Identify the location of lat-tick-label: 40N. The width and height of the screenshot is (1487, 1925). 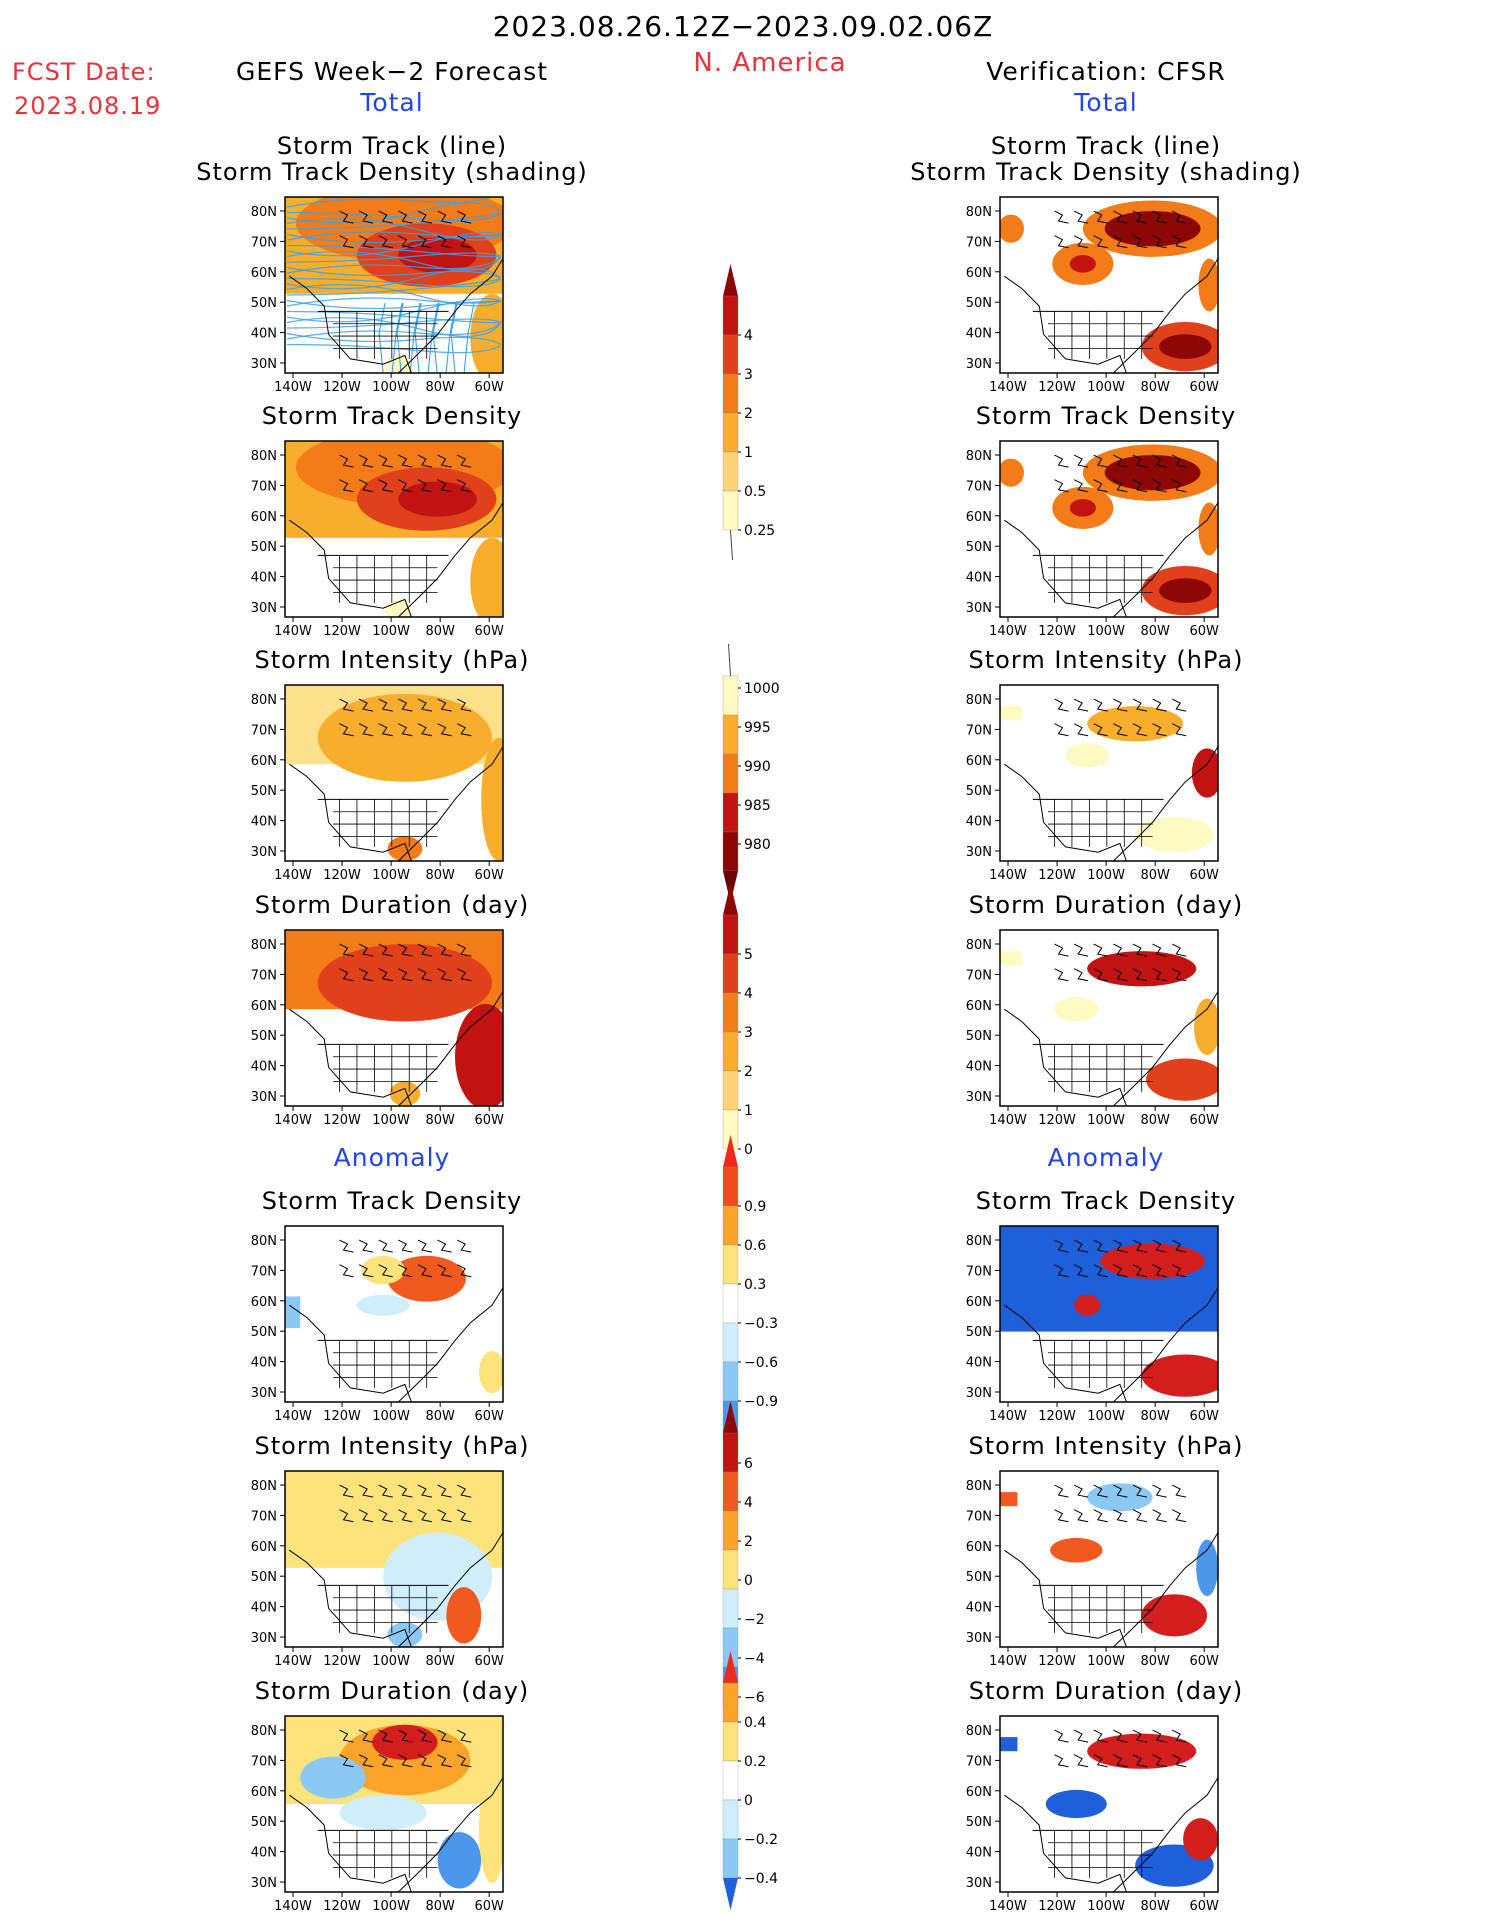
(264, 822).